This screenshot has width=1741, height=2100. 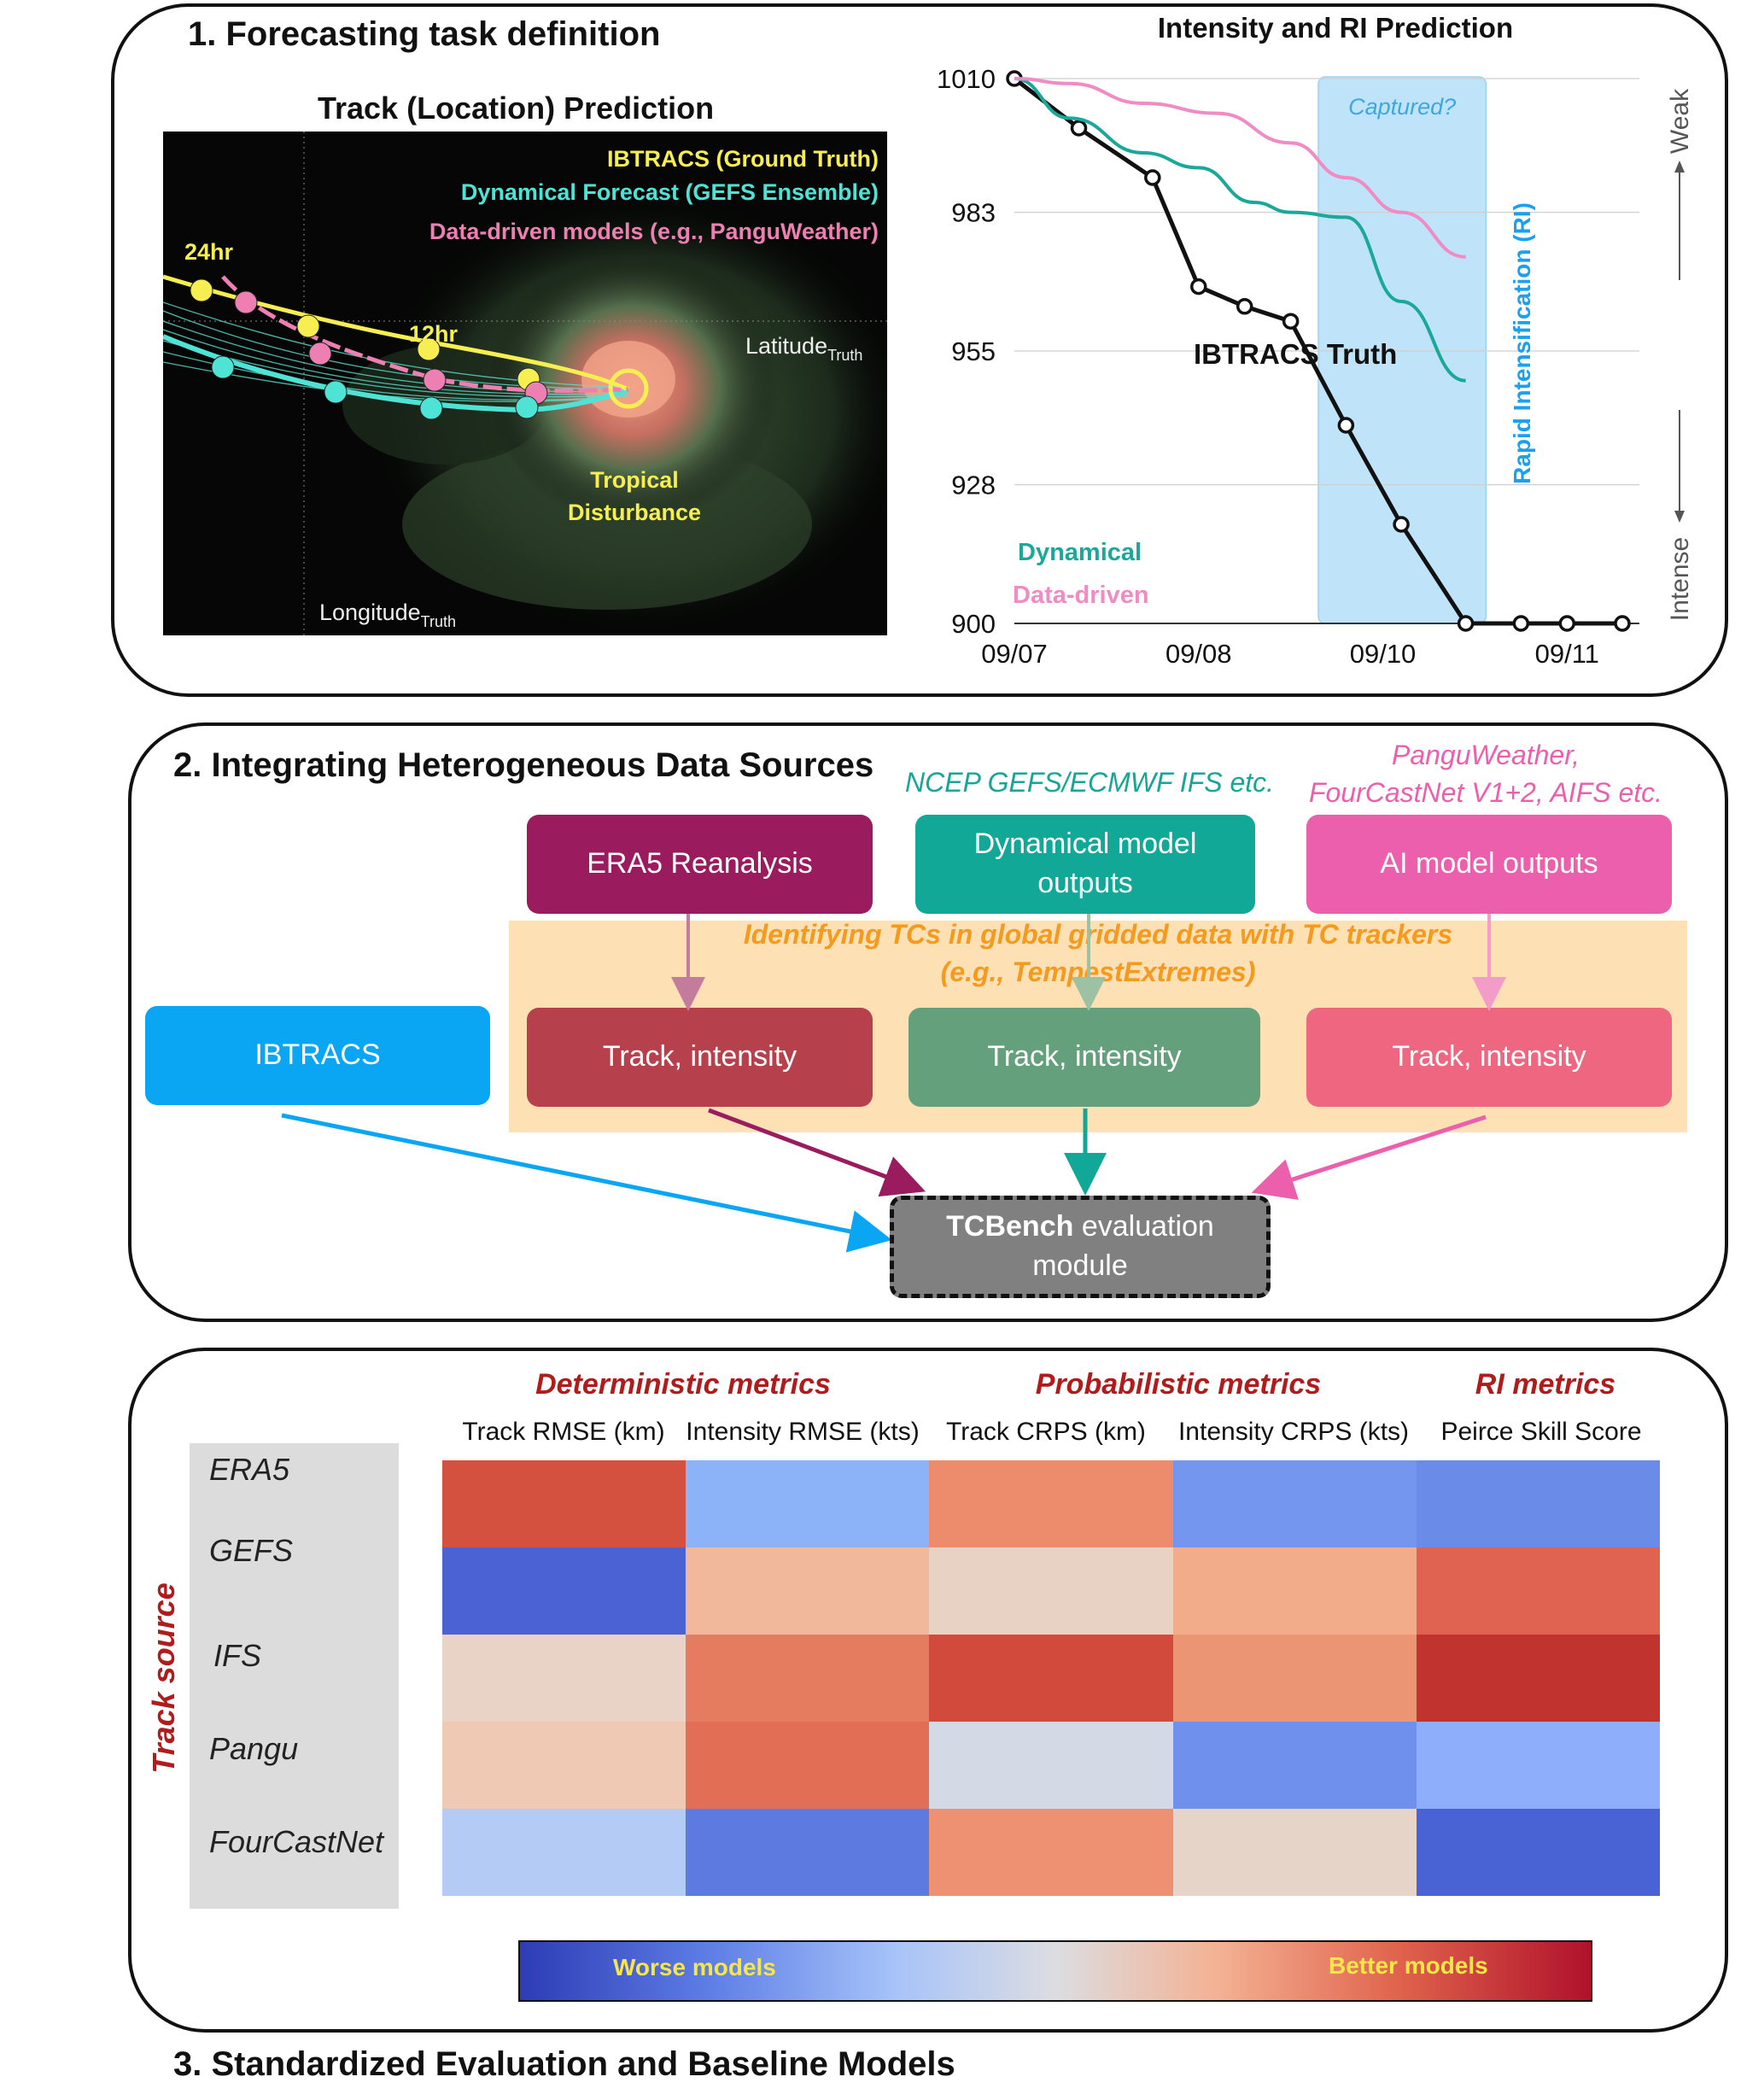 What do you see at coordinates (516, 108) in the screenshot?
I see `track-title: Track (Location) Prediction` at bounding box center [516, 108].